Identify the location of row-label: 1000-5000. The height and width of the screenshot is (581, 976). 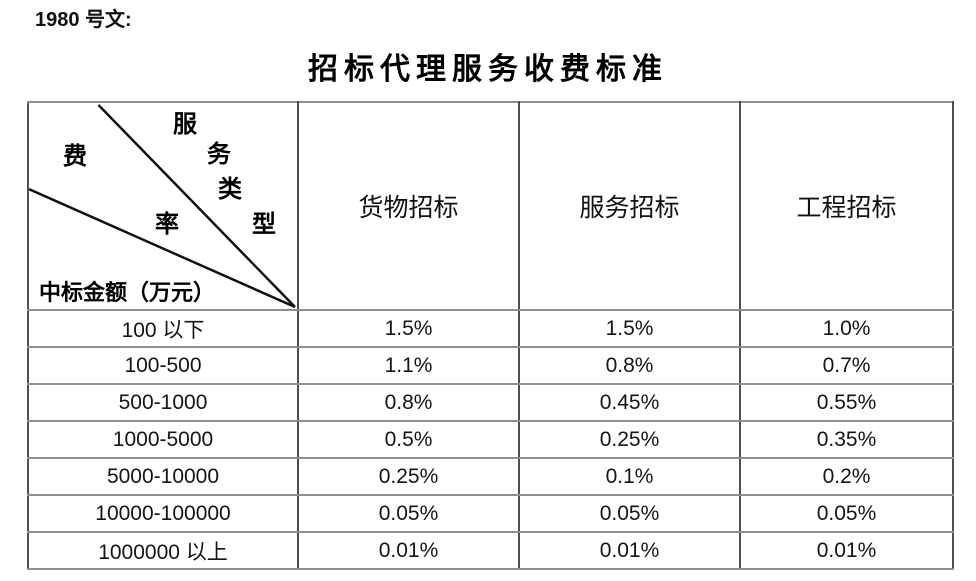
(163, 439).